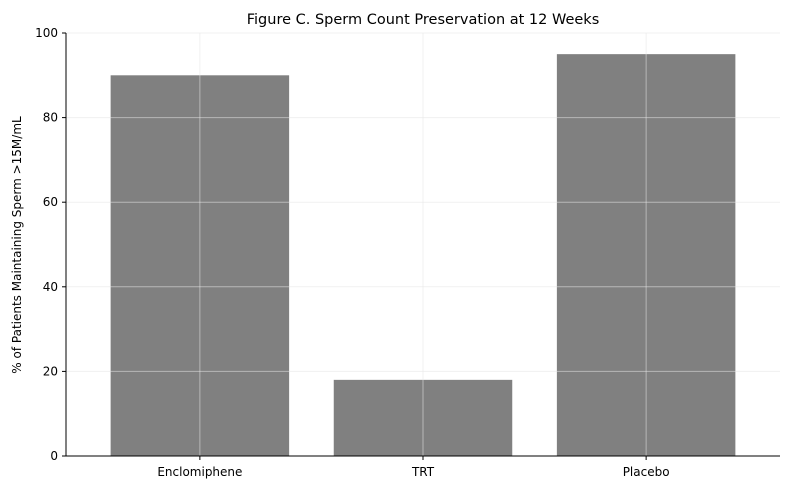  I want to click on y-tick-label: 60, so click(50, 202).